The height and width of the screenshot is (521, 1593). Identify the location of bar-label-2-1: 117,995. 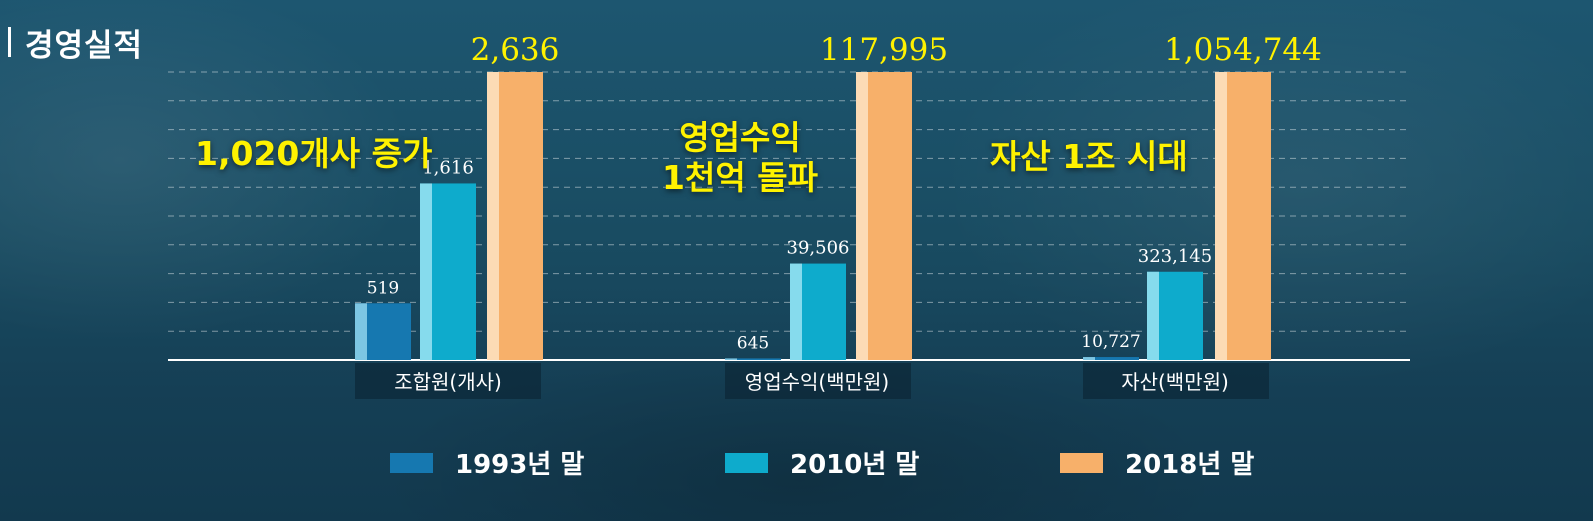
(884, 50).